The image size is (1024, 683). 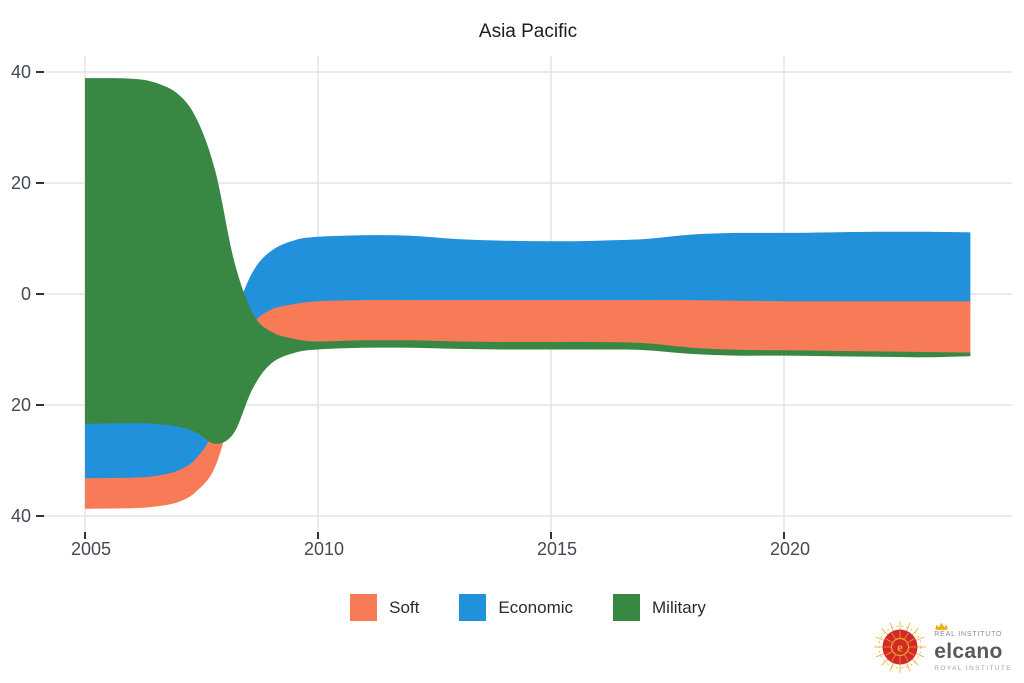 I want to click on legend-item-economic: Economic, so click(x=516, y=607).